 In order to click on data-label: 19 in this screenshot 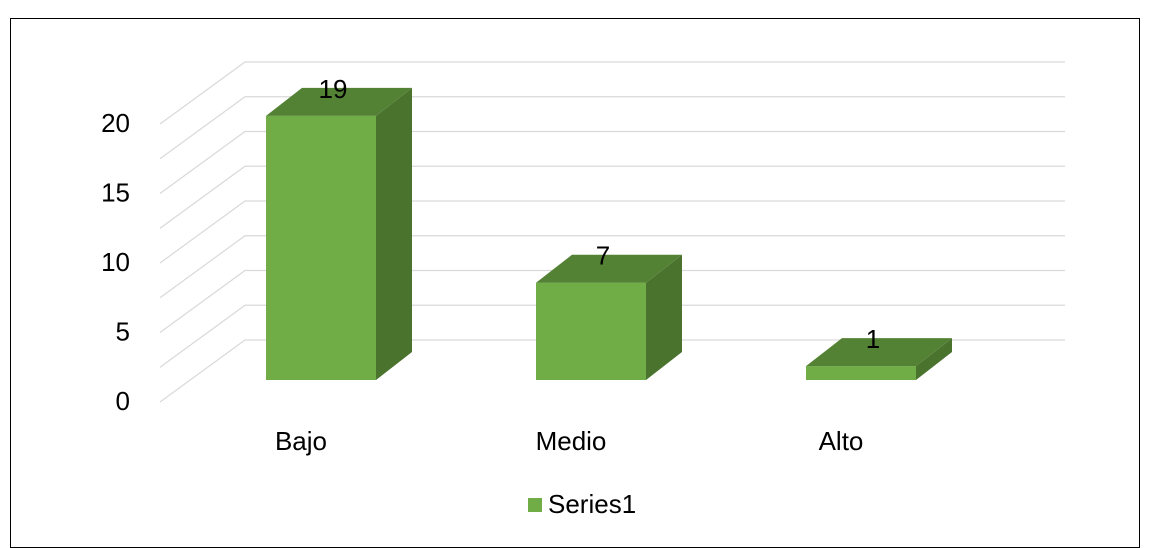, I will do `click(333, 89)`.